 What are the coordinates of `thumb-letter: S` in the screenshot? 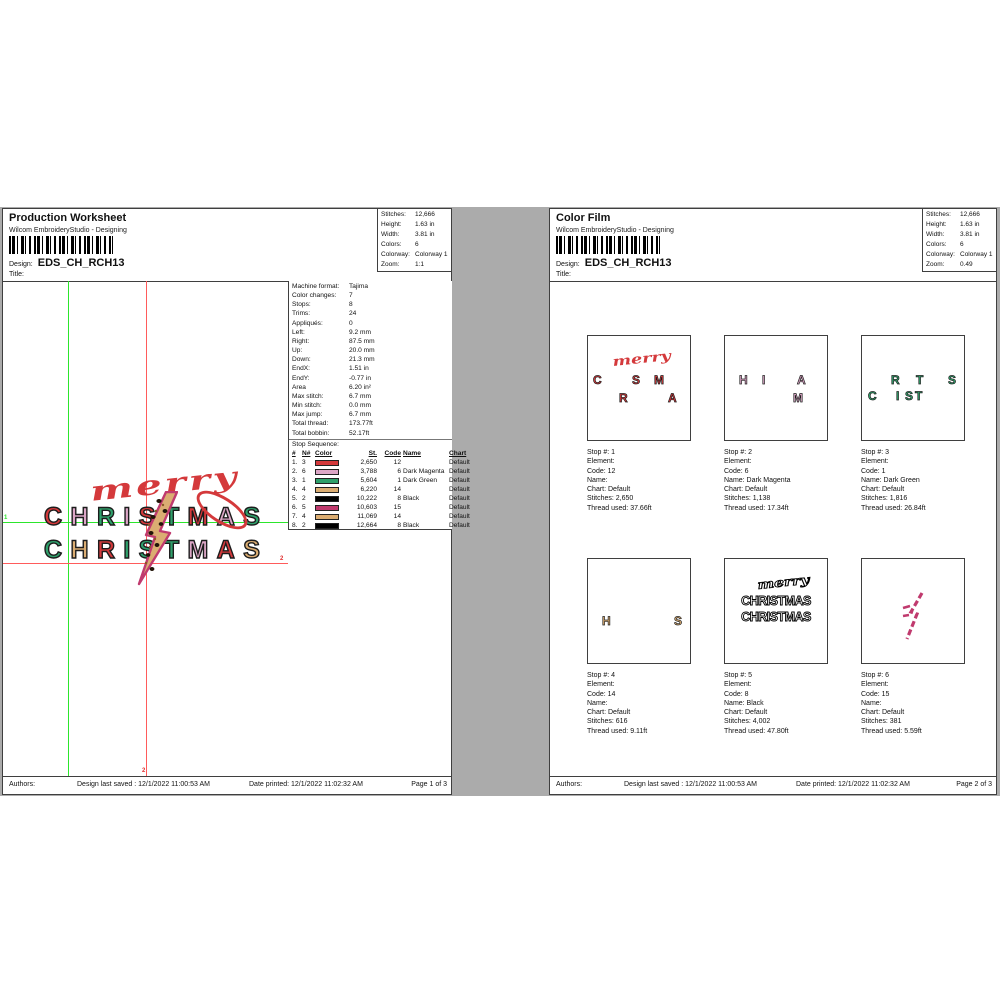 It's located at (909, 396).